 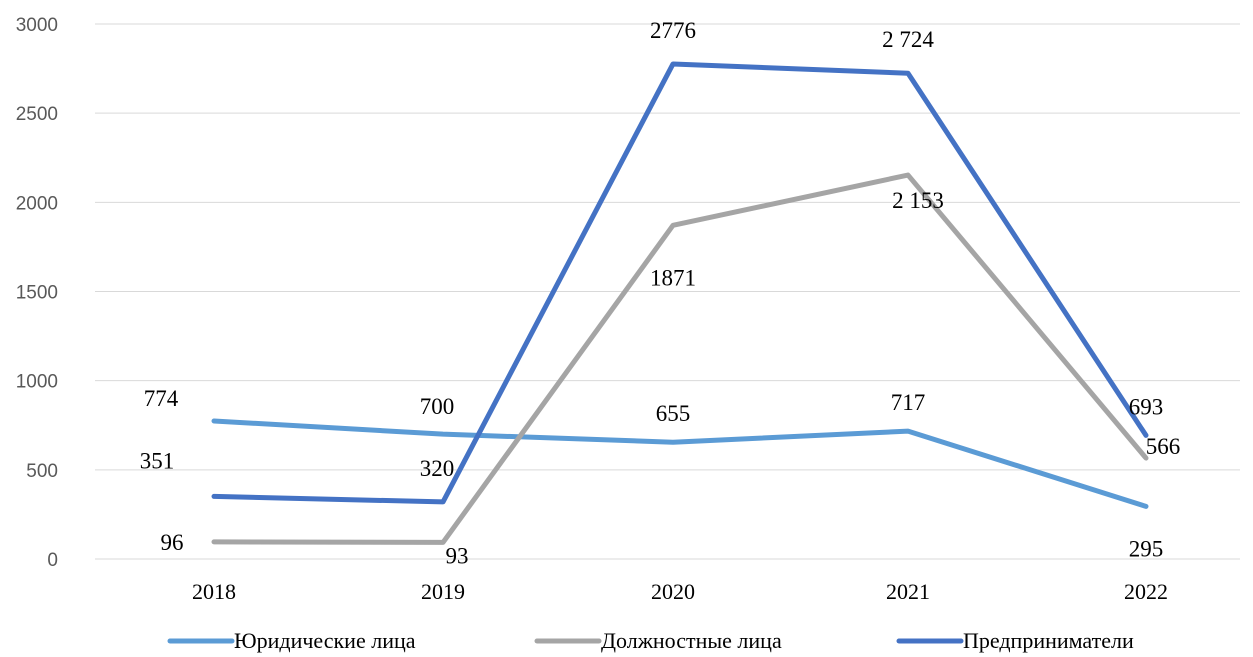 I want to click on legend-label: Должностные лица, so click(x=691, y=640).